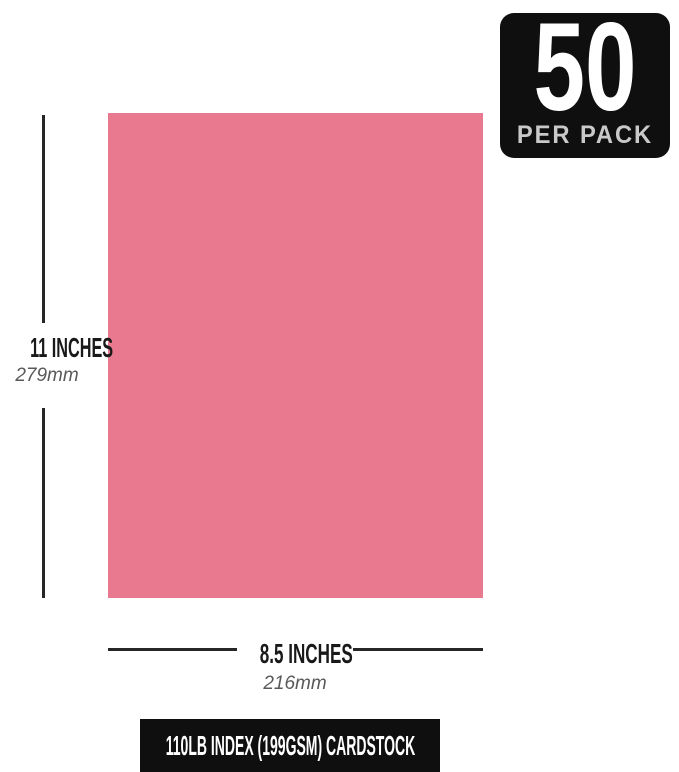 This screenshot has height=772, width=679. What do you see at coordinates (47, 375) in the screenshot?
I see `height-mm-text: 279mm` at bounding box center [47, 375].